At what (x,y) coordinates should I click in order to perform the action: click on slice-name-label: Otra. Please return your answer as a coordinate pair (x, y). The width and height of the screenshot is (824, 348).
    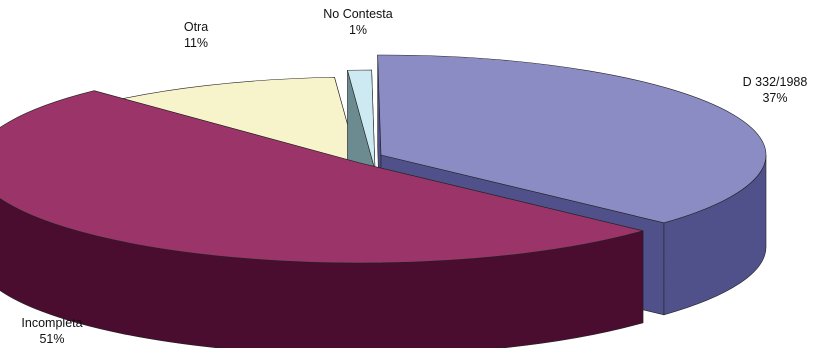
    Looking at the image, I should click on (196, 27).